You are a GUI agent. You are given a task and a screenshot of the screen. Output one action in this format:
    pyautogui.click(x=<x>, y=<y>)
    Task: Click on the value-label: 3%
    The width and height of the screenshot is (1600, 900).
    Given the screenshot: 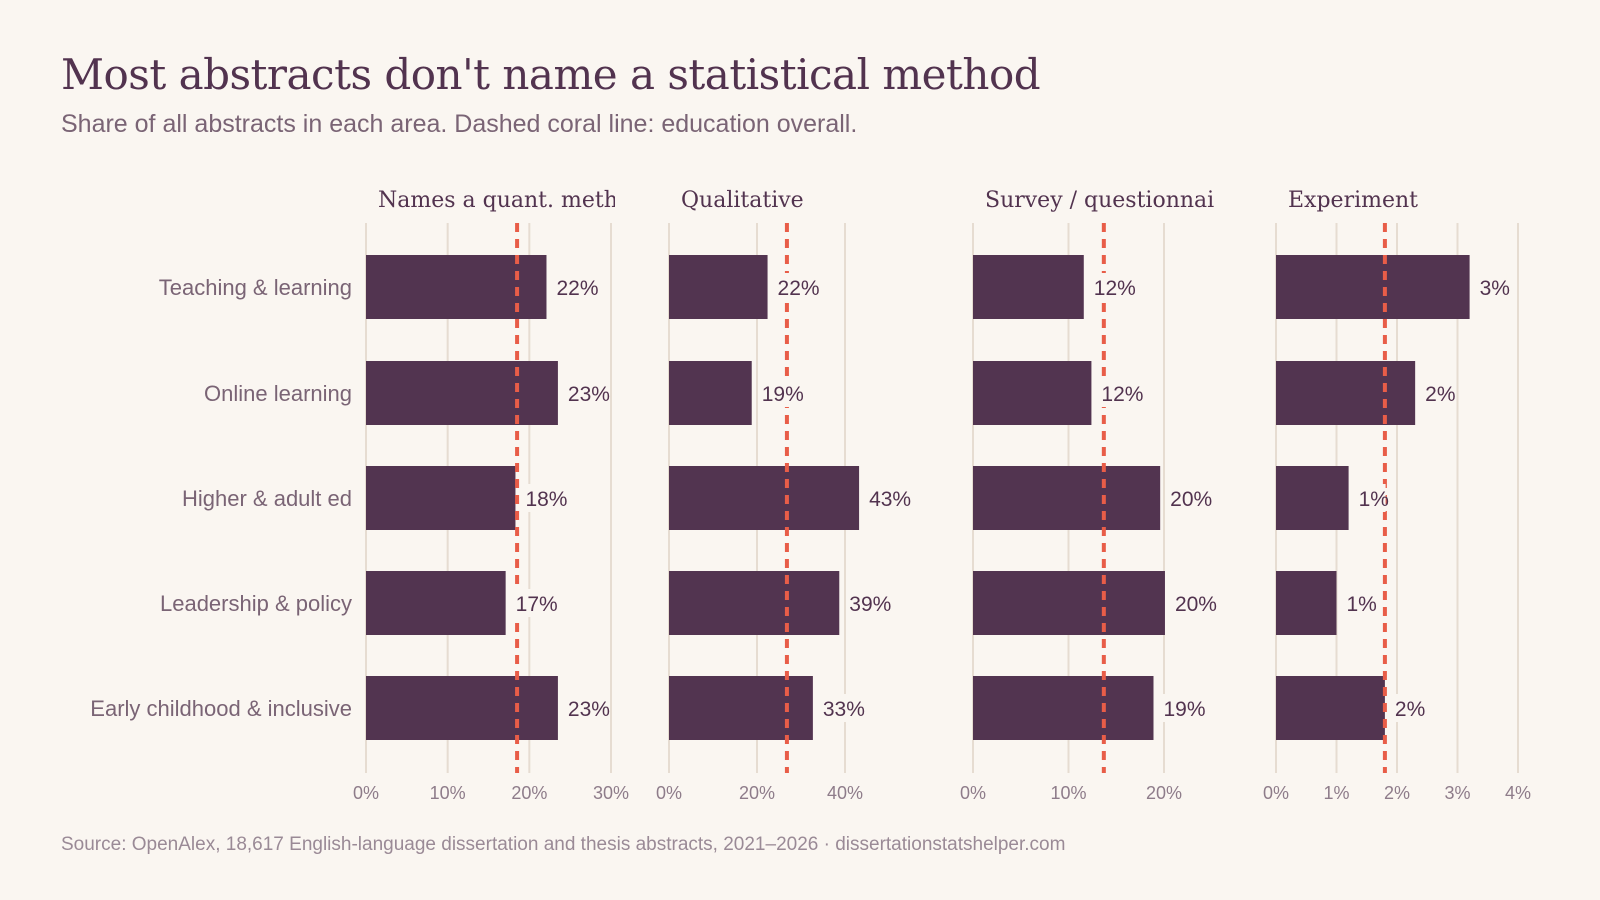 What is the action you would take?
    pyautogui.click(x=1495, y=288)
    